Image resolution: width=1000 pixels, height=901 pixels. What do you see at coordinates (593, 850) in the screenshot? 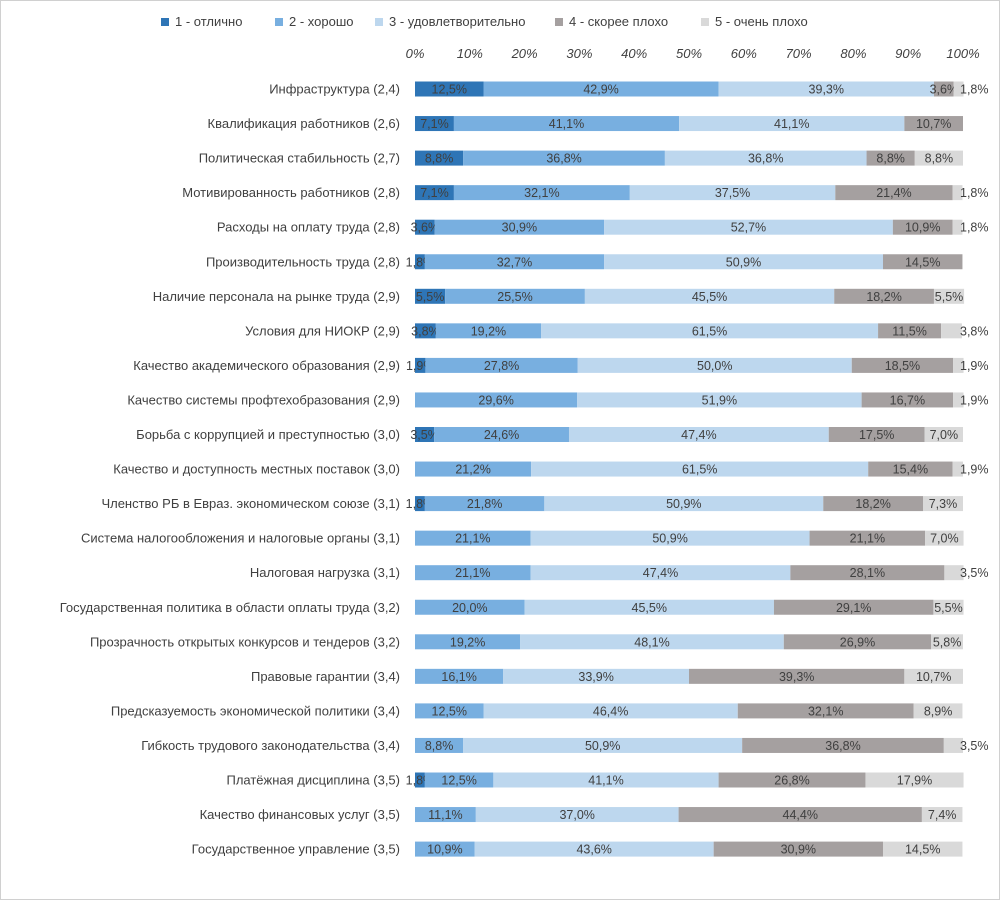
I see `data-label: 43,6%` at bounding box center [593, 850].